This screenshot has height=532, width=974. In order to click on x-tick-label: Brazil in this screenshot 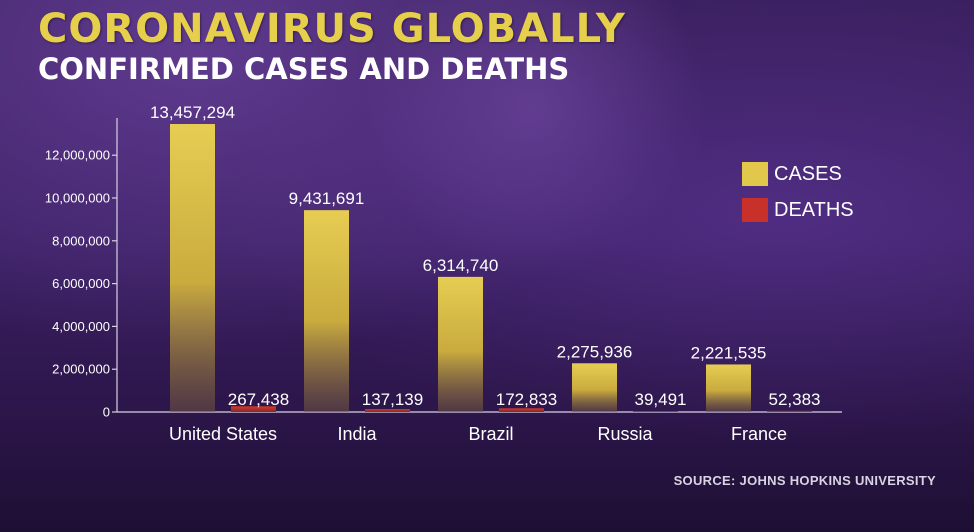, I will do `click(490, 434)`.